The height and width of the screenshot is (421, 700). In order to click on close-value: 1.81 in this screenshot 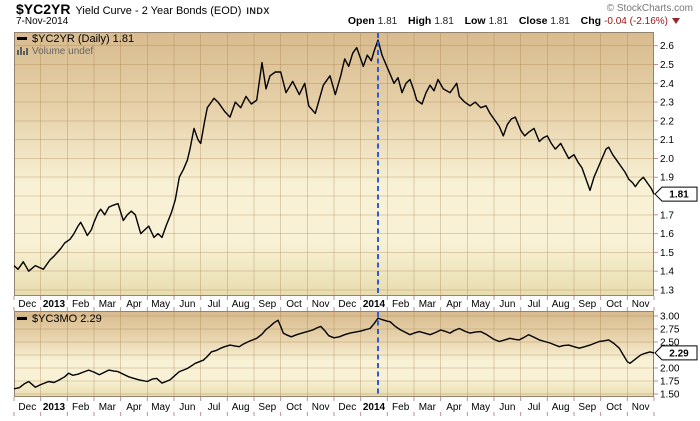, I will do `click(560, 21)`.